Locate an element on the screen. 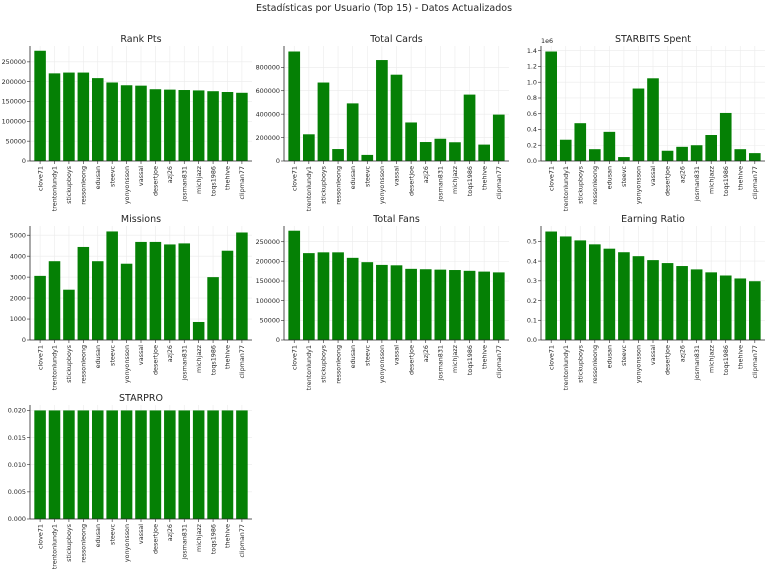 This screenshot has width=768, height=569. y-tick-label: 250000 is located at coordinates (268, 242).